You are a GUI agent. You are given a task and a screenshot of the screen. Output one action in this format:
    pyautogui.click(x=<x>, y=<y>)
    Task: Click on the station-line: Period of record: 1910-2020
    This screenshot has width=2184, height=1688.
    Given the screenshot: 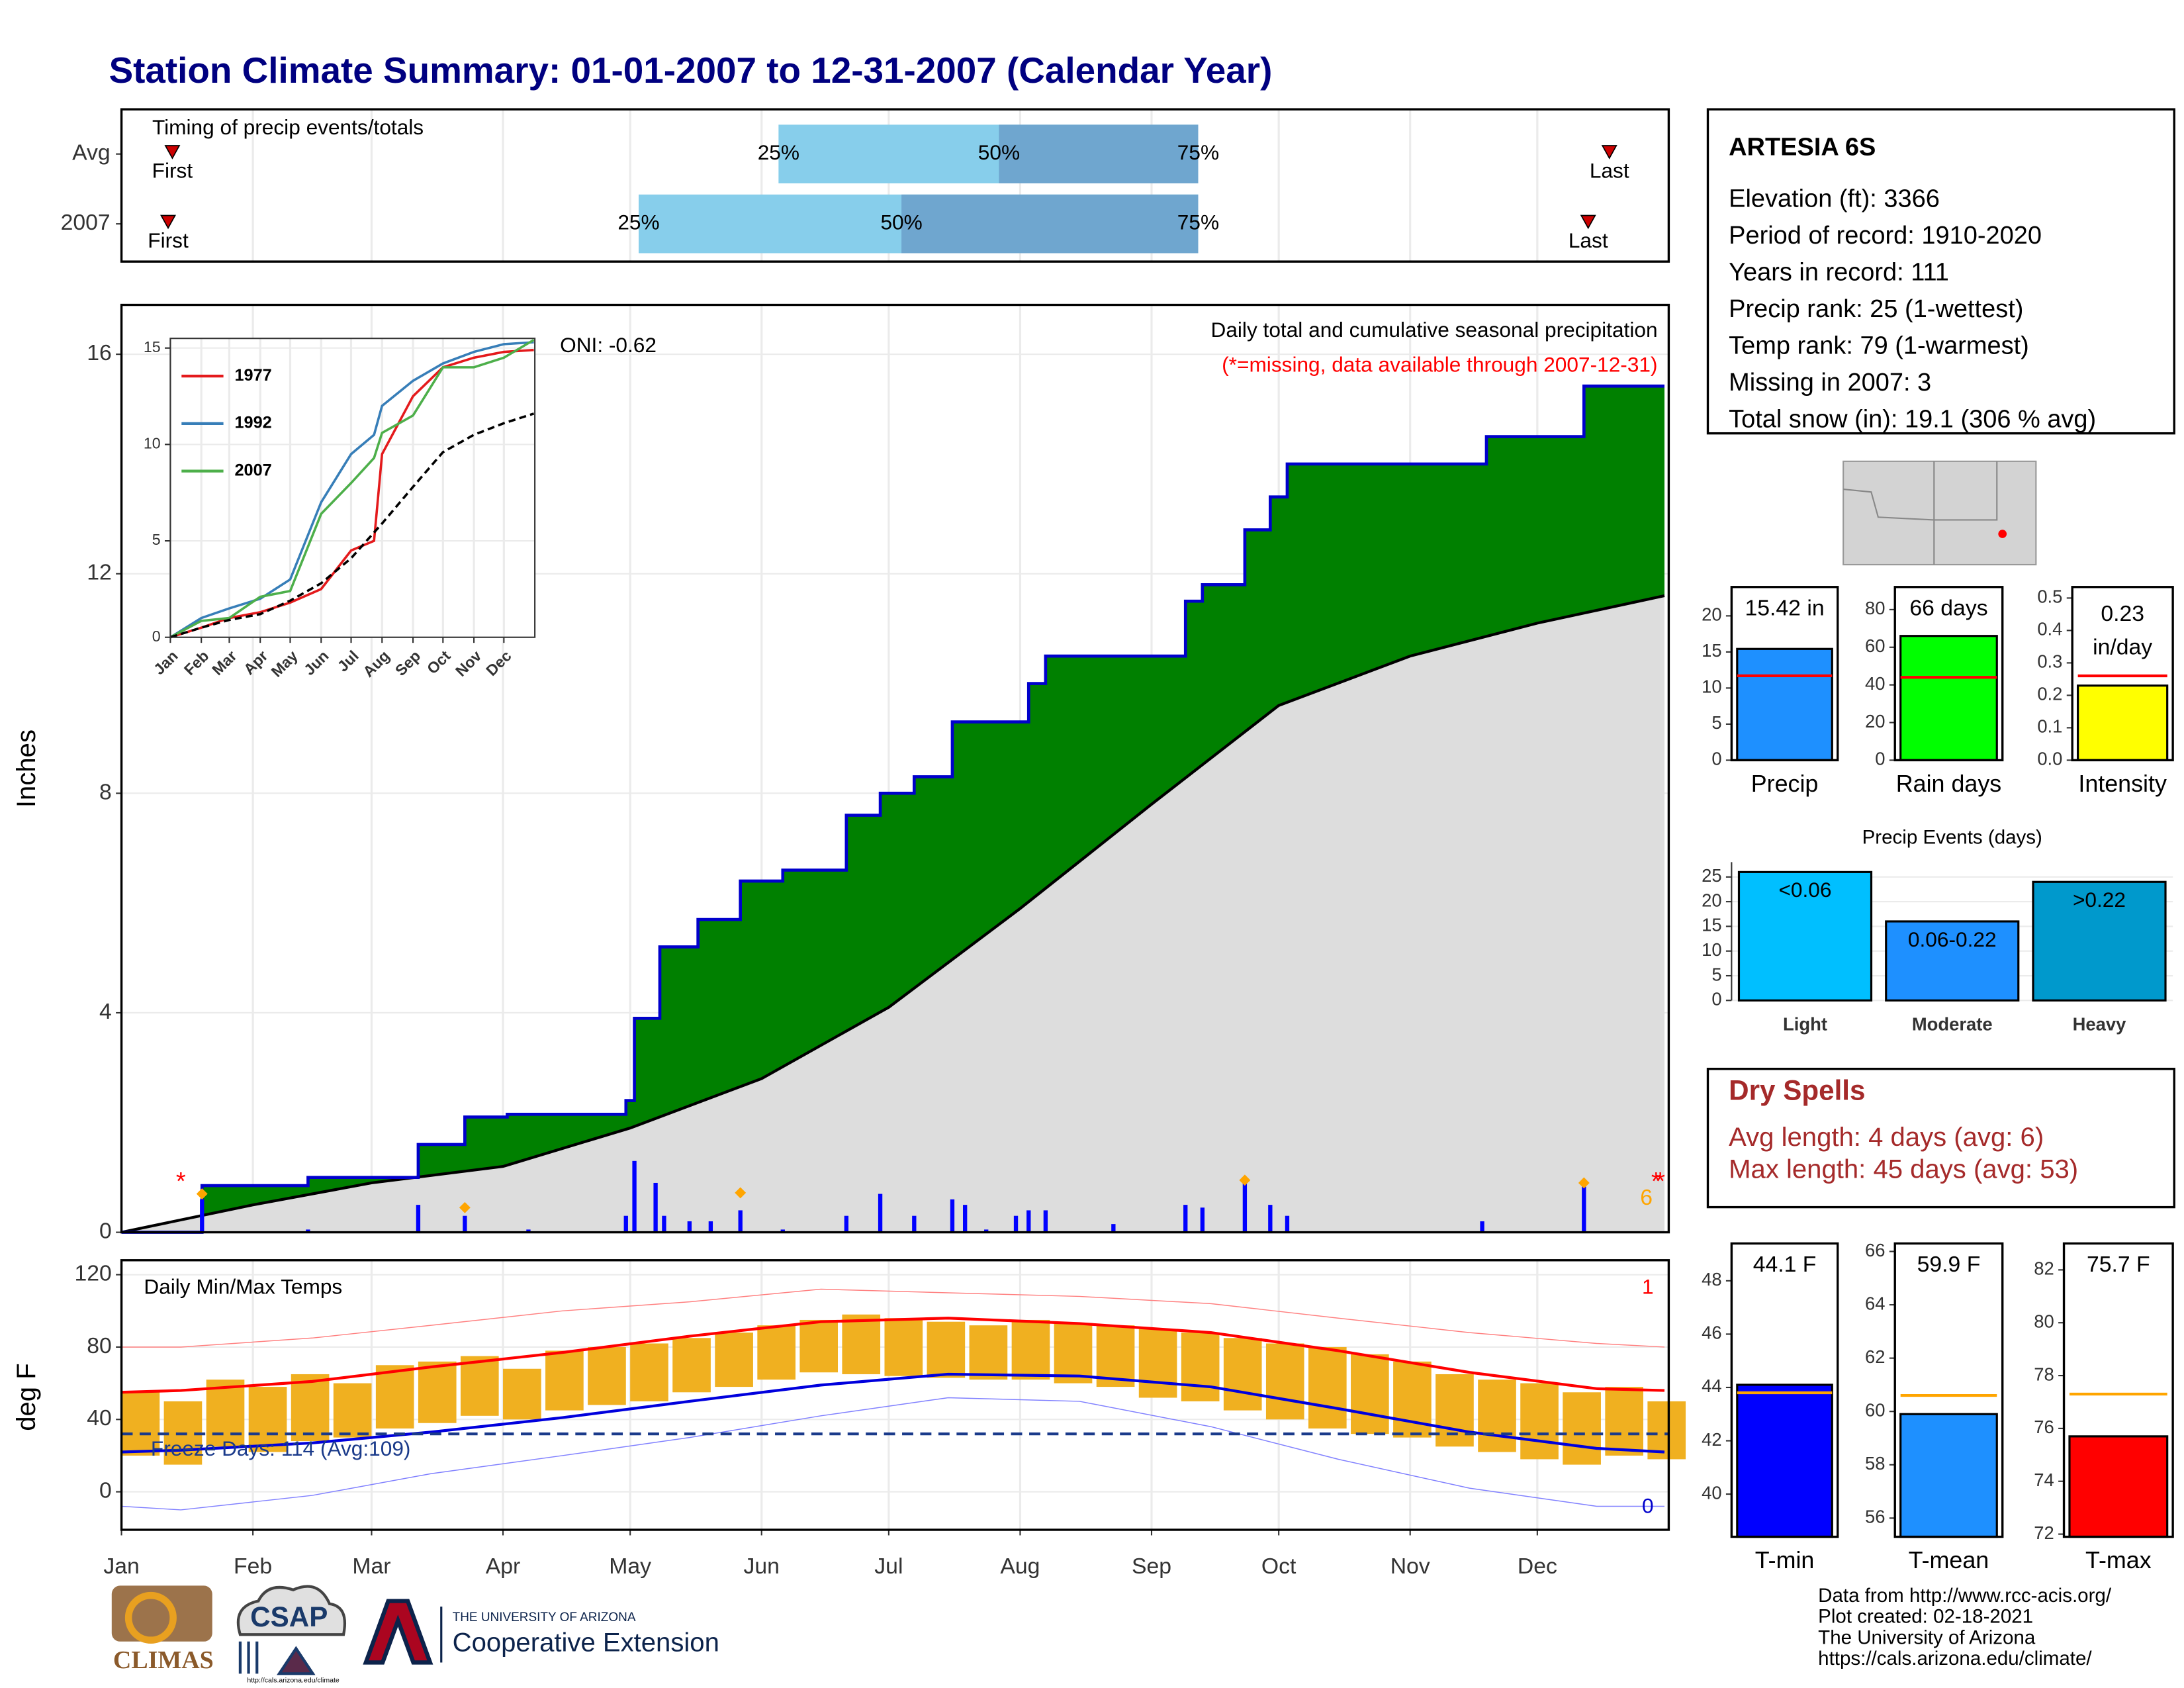 What is the action you would take?
    pyautogui.click(x=1885, y=236)
    